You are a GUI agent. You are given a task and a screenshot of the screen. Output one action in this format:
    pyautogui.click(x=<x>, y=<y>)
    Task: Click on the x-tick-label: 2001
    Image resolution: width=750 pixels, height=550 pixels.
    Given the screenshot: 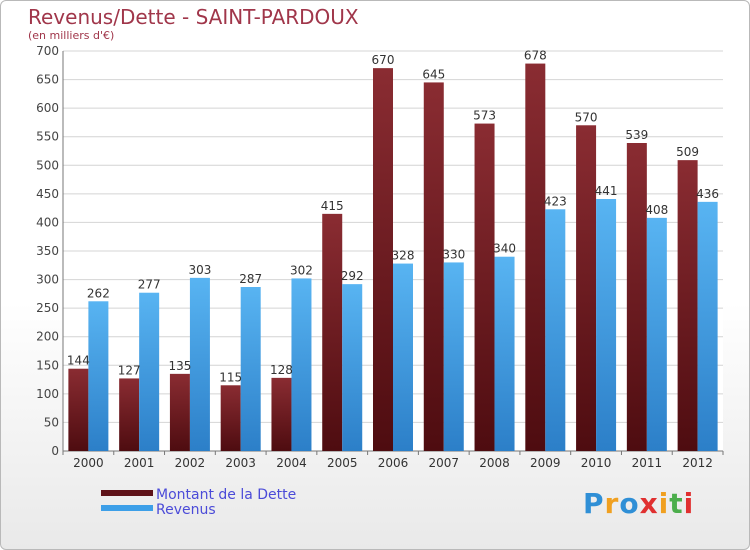 What is the action you would take?
    pyautogui.click(x=139, y=463)
    